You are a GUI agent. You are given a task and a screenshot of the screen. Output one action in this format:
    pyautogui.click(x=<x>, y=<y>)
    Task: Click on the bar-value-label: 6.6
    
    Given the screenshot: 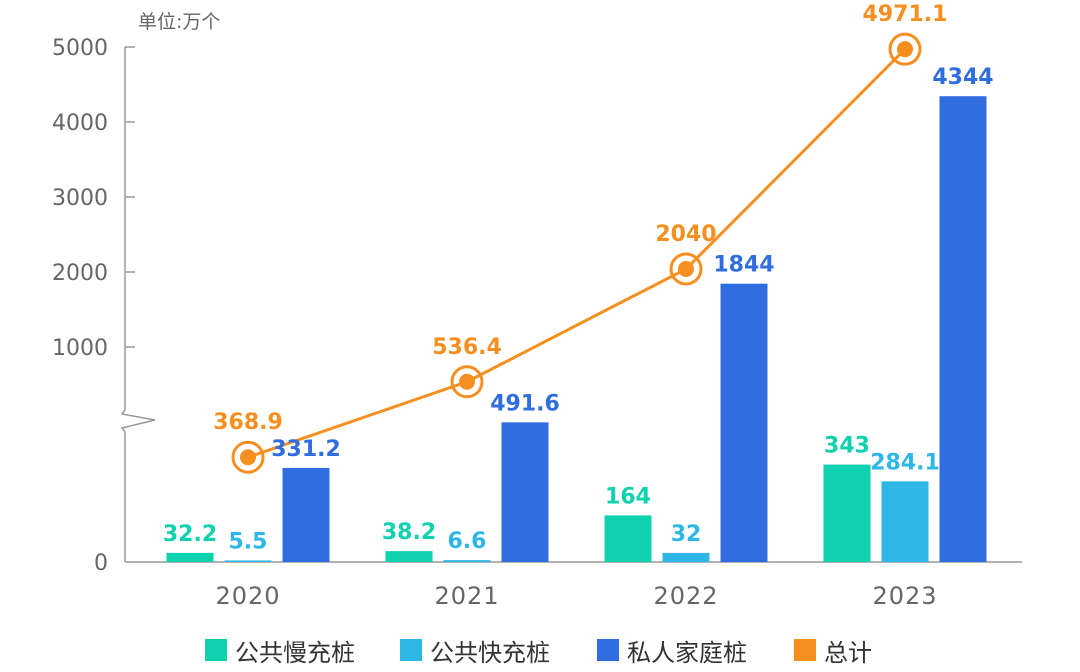 What is the action you would take?
    pyautogui.click(x=467, y=541)
    